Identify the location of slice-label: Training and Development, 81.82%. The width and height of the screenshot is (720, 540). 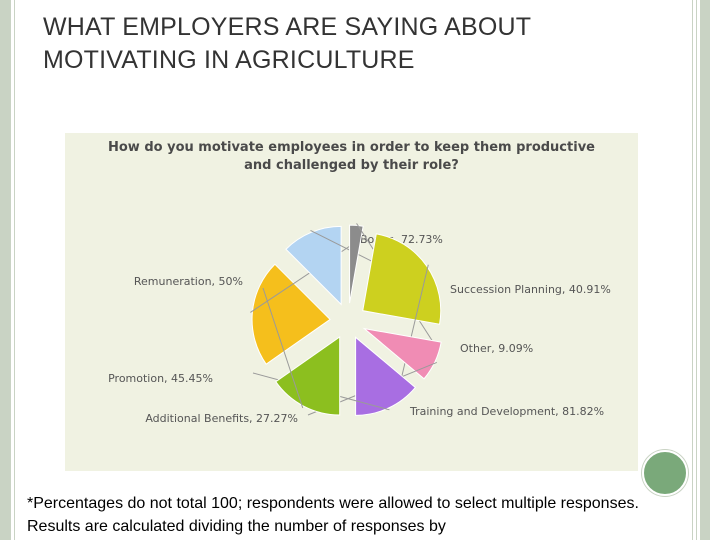
(506, 411).